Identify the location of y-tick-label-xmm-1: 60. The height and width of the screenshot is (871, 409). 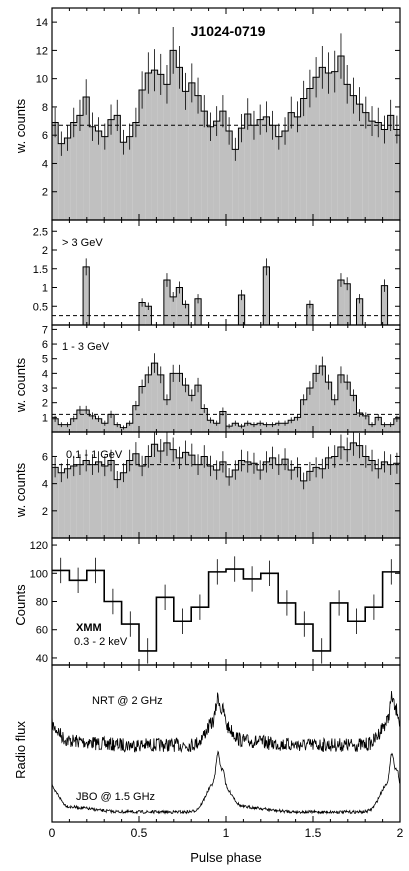
(42, 631).